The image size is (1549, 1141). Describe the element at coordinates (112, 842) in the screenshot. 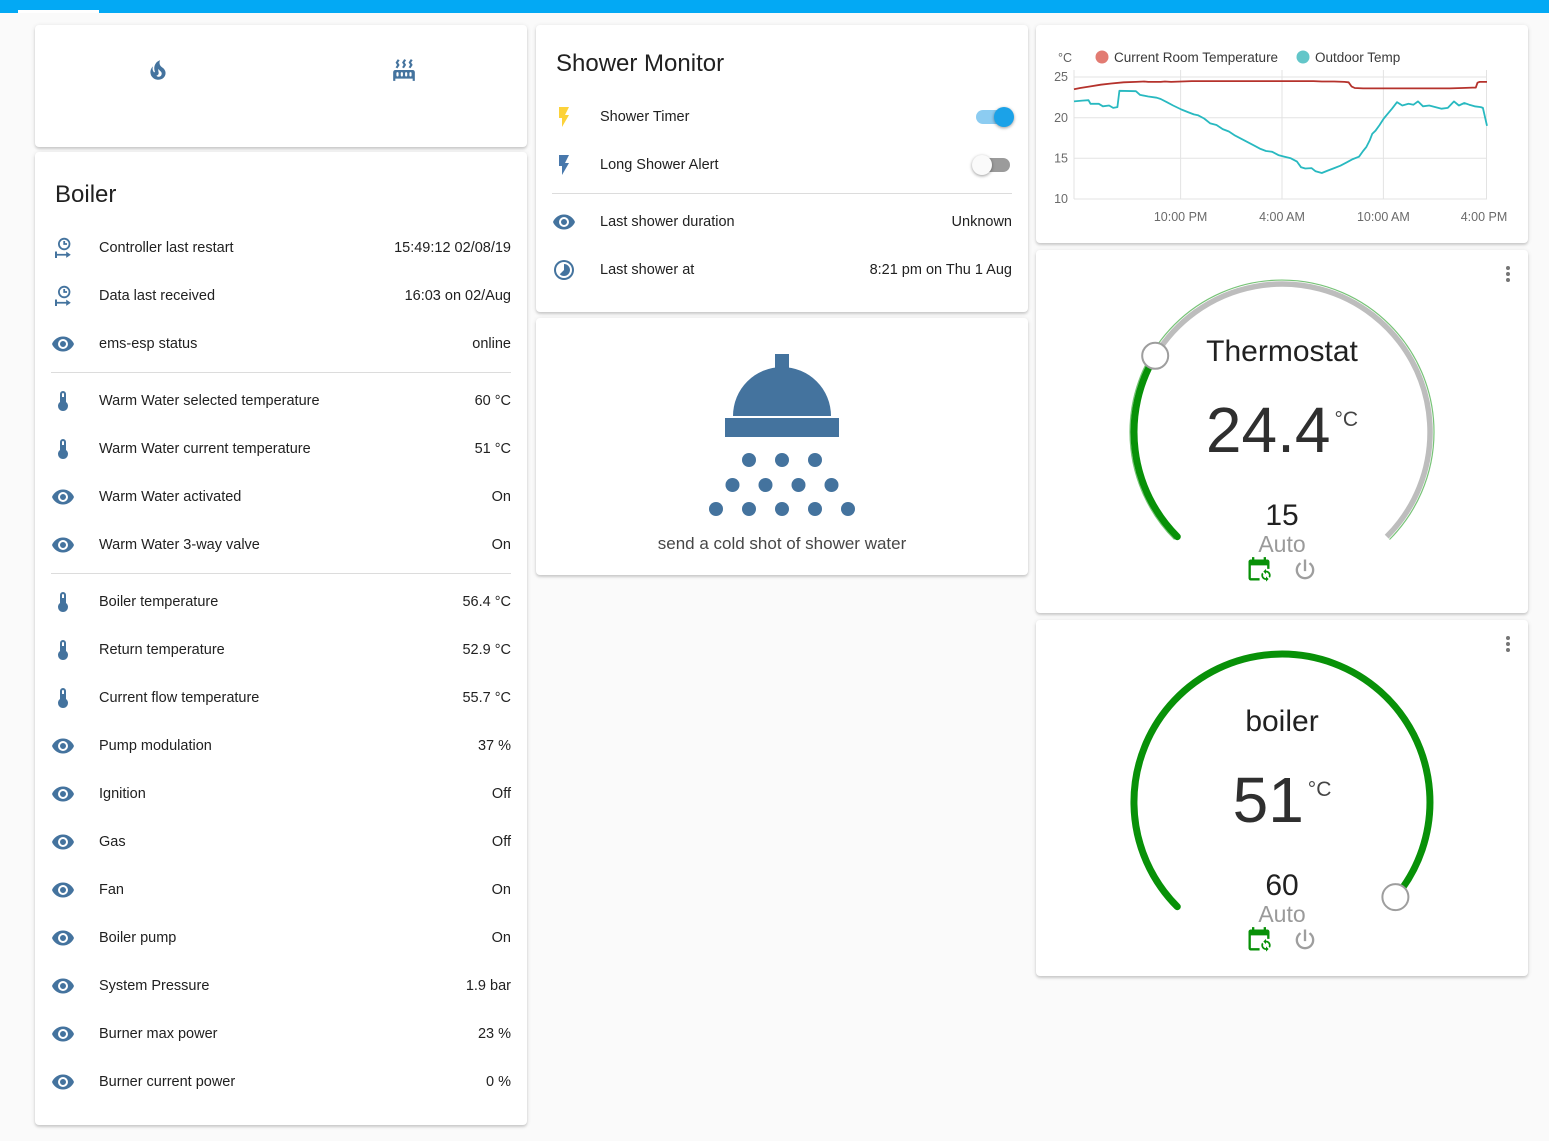

I see `entity-name: Gas` at that location.